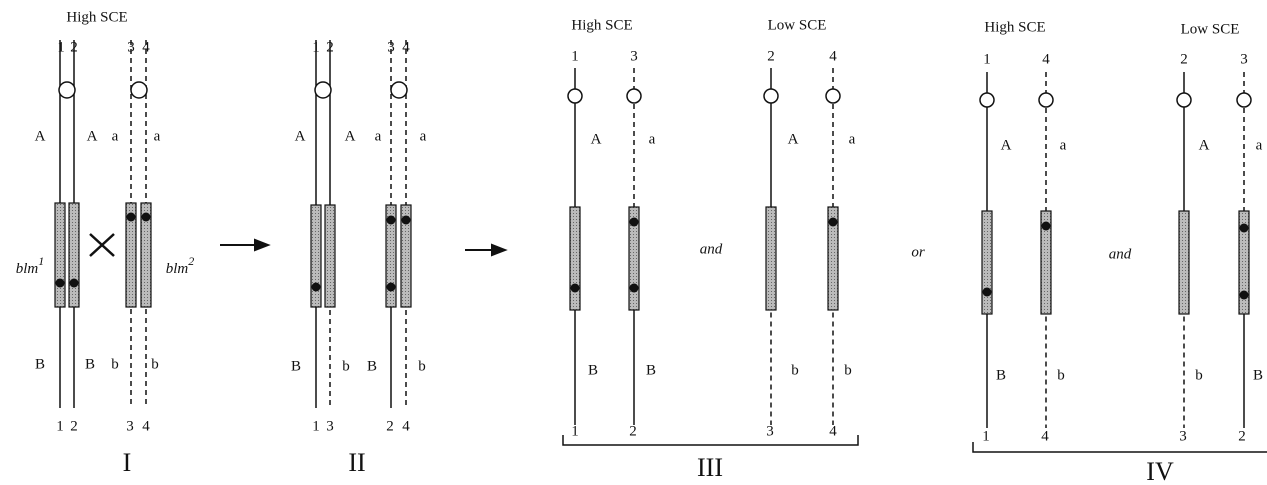 This screenshot has width=1267, height=485. What do you see at coordinates (102, 245) in the screenshot?
I see `cross-mark` at bounding box center [102, 245].